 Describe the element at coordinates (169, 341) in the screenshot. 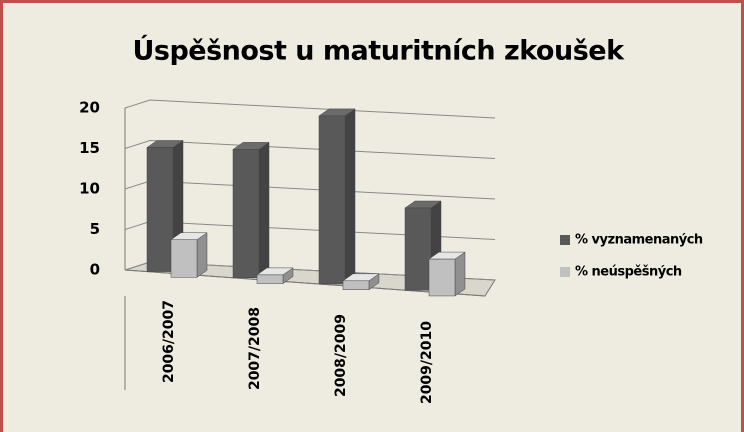

I see `x-tick-label: 2006/2007` at that location.